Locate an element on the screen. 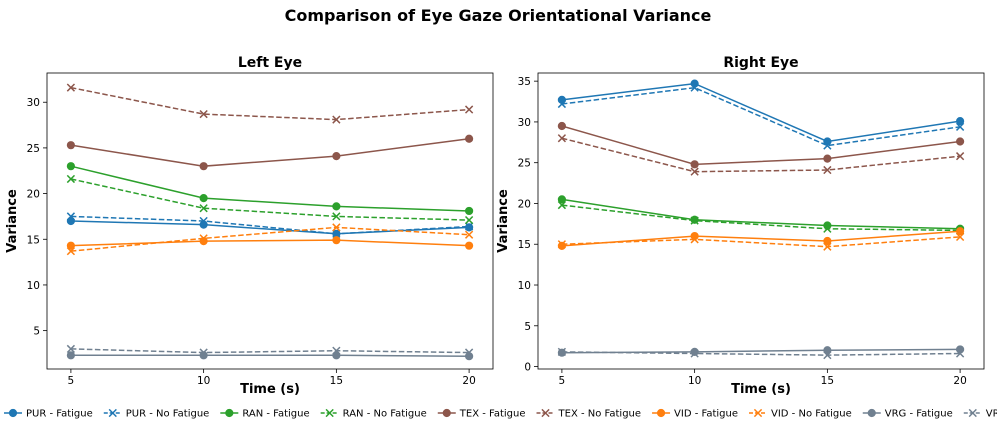 The width and height of the screenshot is (997, 430). right-series-tex-no-fatigue is located at coordinates (761, 155).